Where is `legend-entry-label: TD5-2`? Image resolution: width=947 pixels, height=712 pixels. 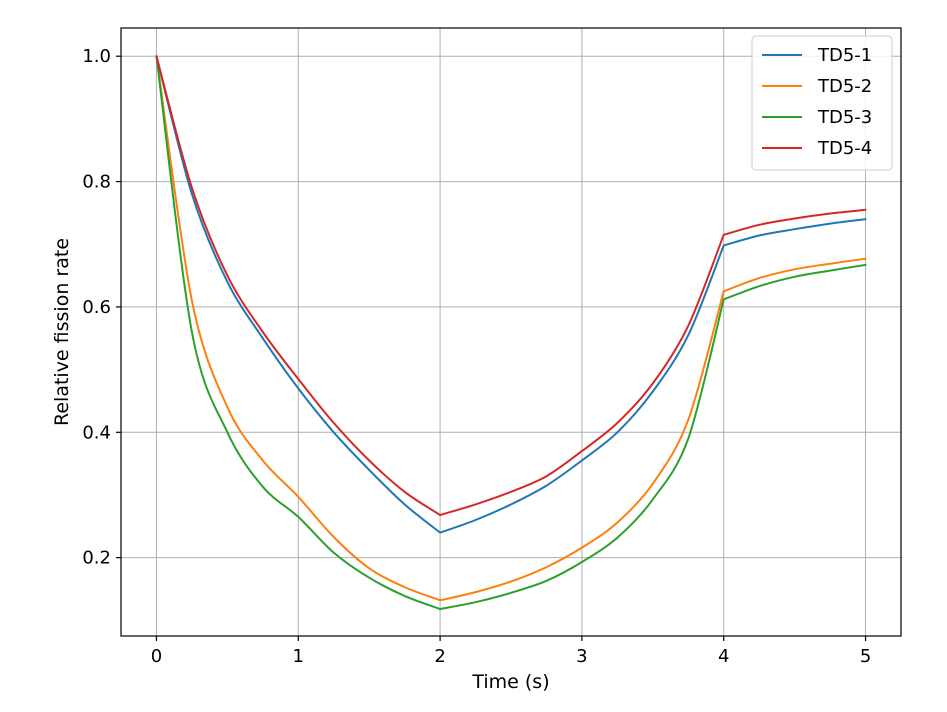
legend-entry-label: TD5-2 is located at coordinates (844, 86).